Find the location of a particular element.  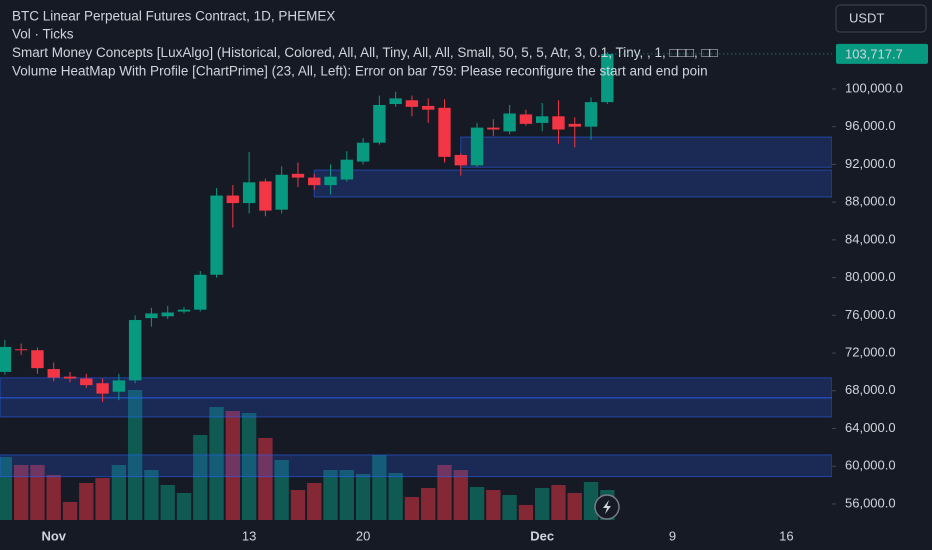

currency-button is located at coordinates (881, 18).